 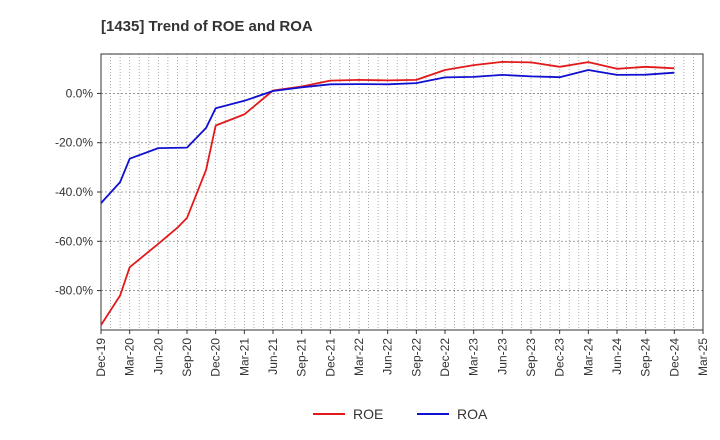 What do you see at coordinates (617, 356) in the screenshot?
I see `x-tick-label: Jun-24` at bounding box center [617, 356].